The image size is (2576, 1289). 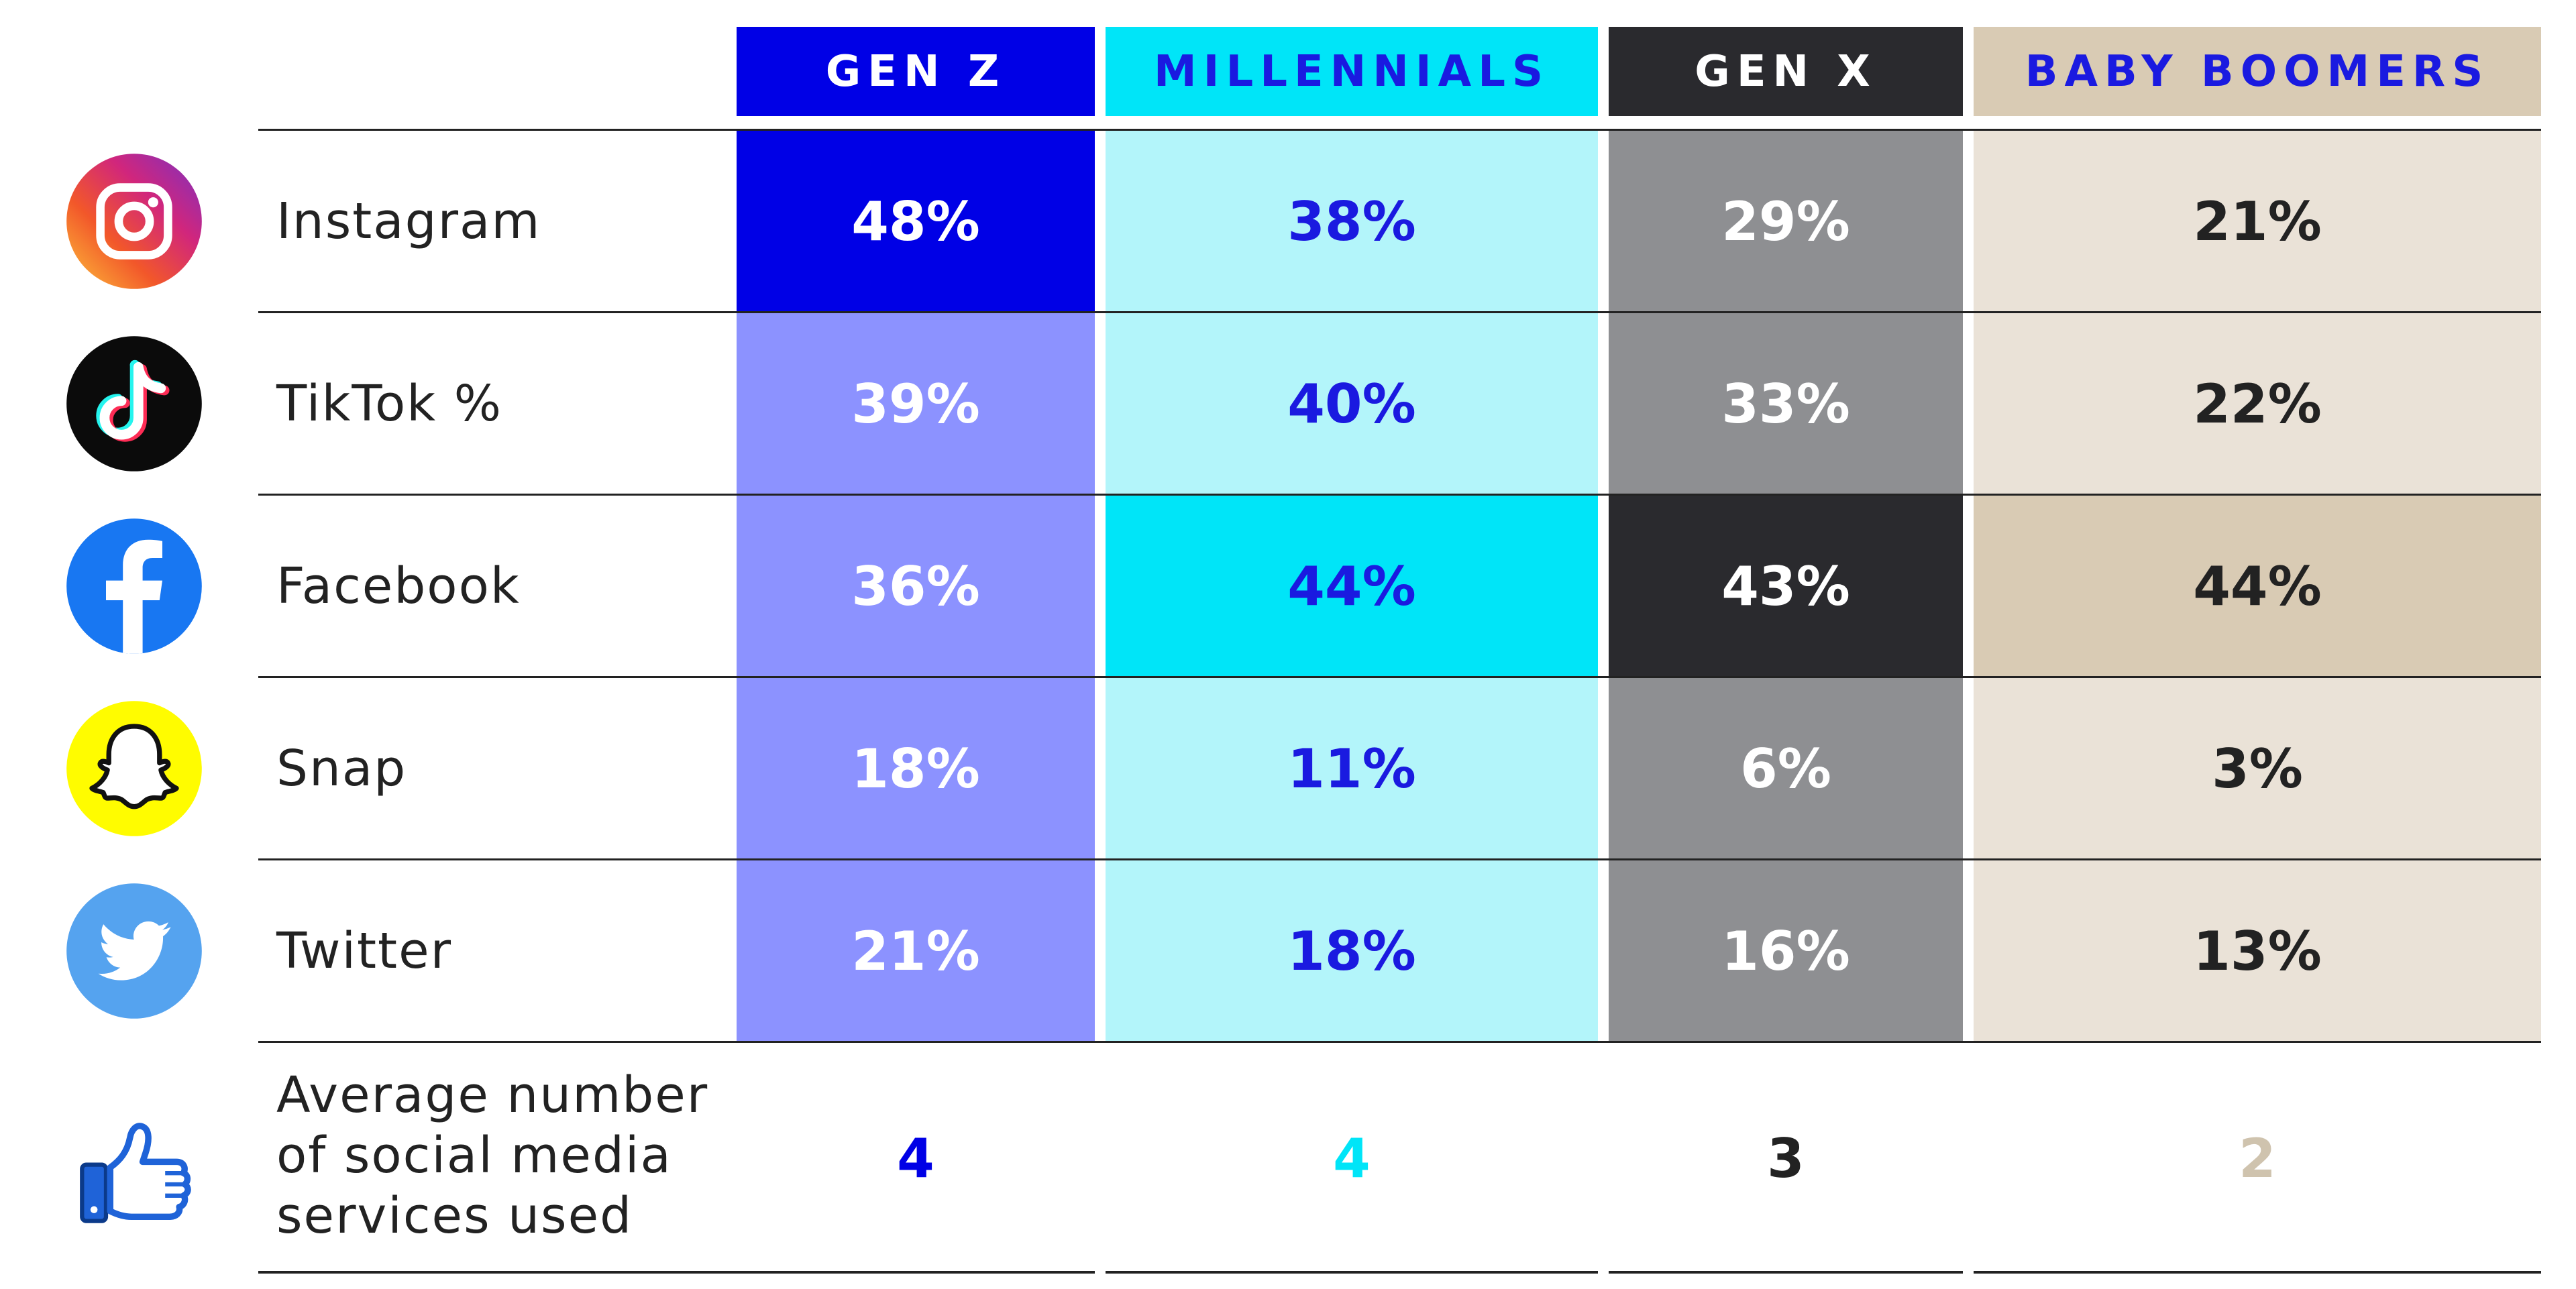 I want to click on data-cell: 36%, so click(x=916, y=586).